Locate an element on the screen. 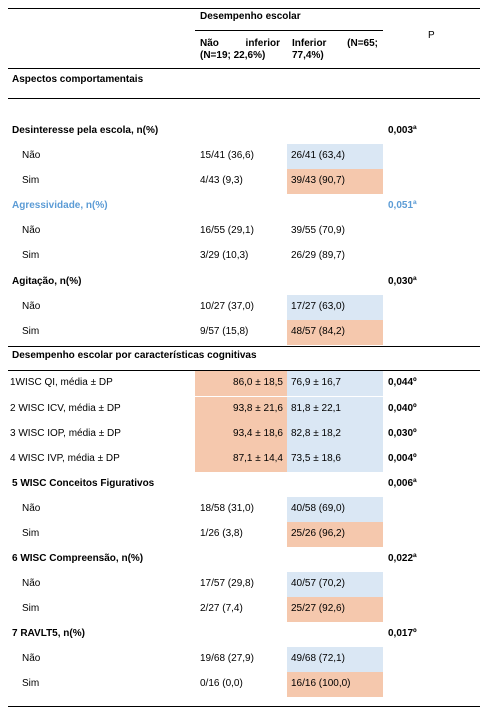  p-header: P is located at coordinates (431, 35).